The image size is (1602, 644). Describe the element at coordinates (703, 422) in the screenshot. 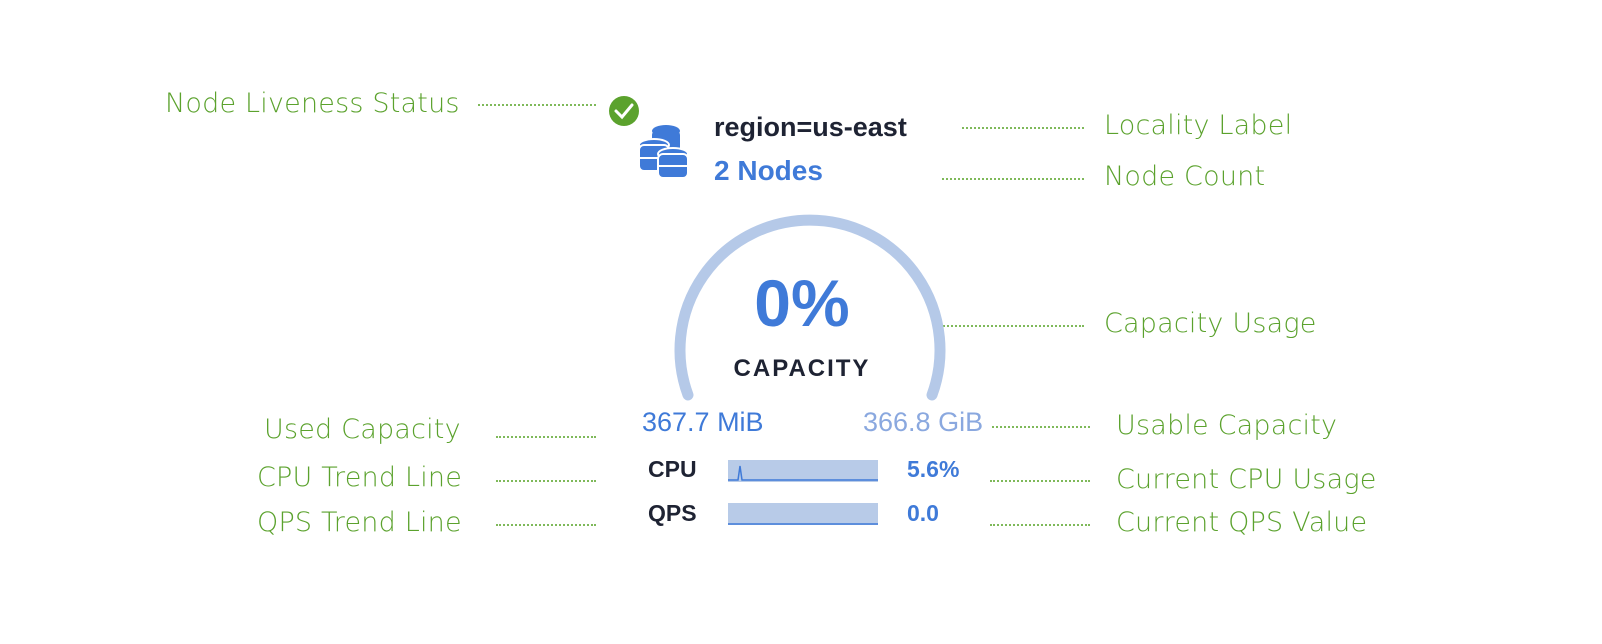

I see `used-capacity: 367.7 MiB` at that location.